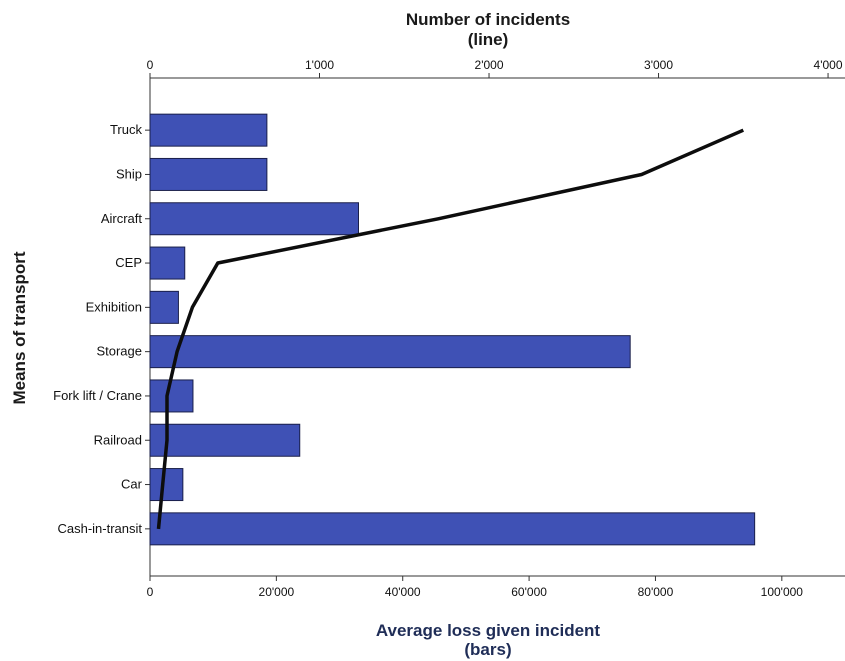  Describe the element at coordinates (129, 173) in the screenshot. I see `category-label: Ship` at that location.